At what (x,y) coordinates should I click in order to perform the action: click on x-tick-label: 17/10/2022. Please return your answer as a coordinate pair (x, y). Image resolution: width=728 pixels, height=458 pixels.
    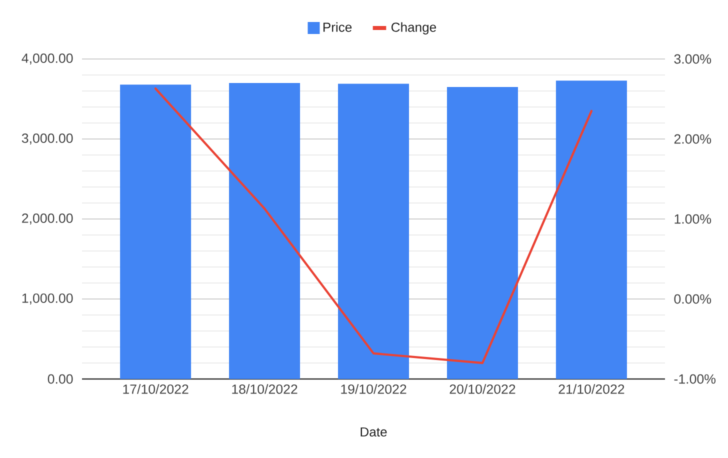
    Looking at the image, I should click on (155, 389).